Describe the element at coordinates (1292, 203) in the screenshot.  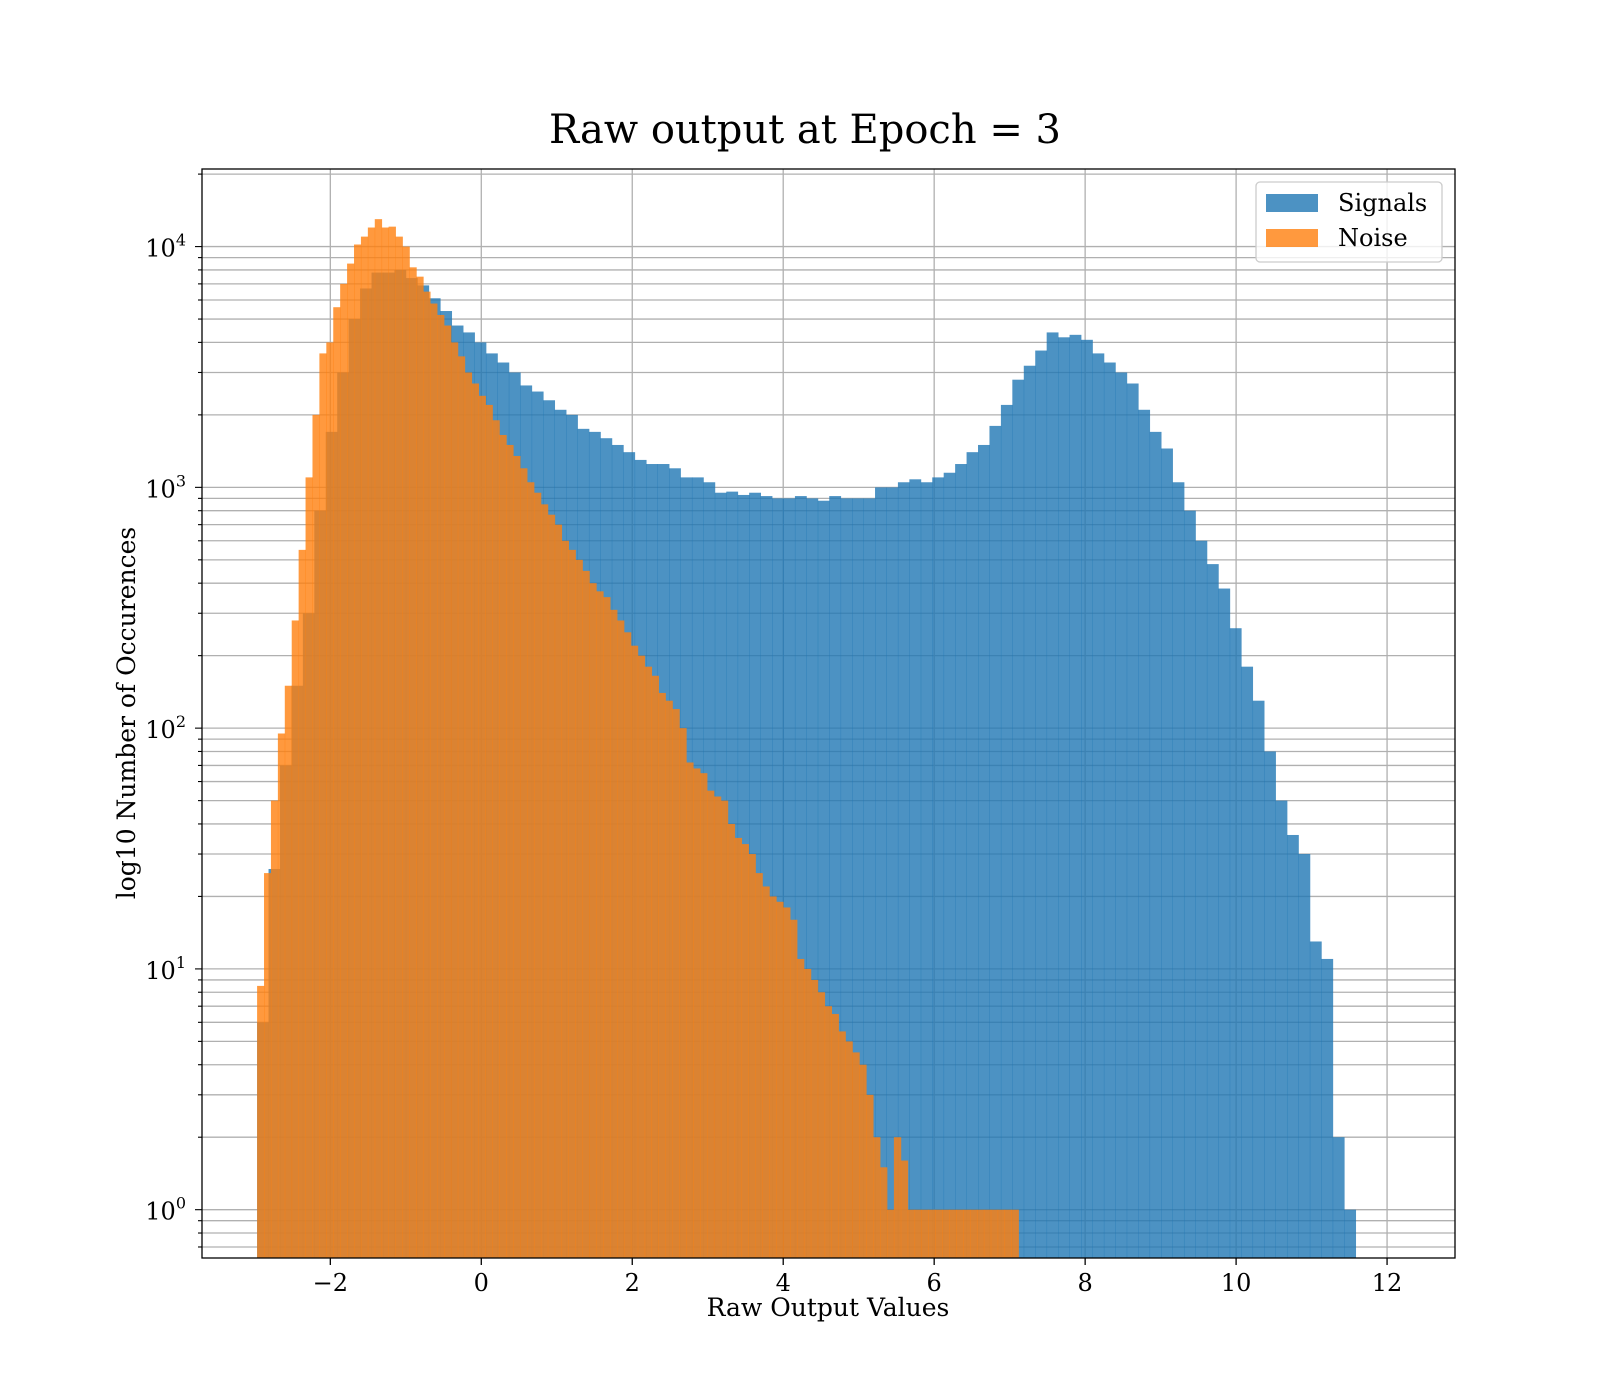
I see `legend-swatch-signals` at that location.